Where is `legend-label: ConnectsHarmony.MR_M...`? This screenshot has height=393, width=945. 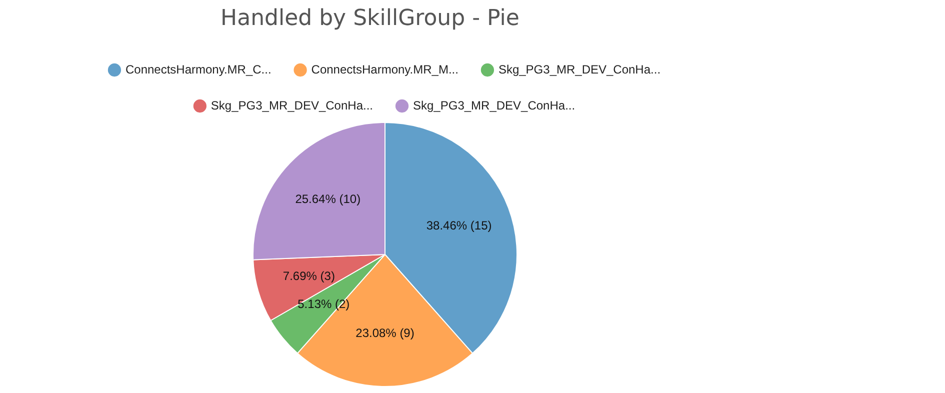
legend-label: ConnectsHarmony.MR_M... is located at coordinates (384, 69).